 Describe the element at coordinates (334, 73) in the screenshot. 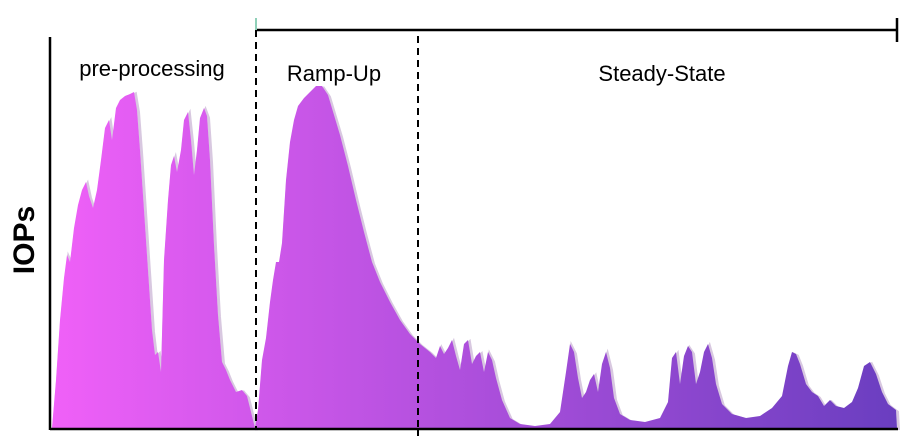

I see `phase-label-ramp-up: Ramp-Up` at that location.